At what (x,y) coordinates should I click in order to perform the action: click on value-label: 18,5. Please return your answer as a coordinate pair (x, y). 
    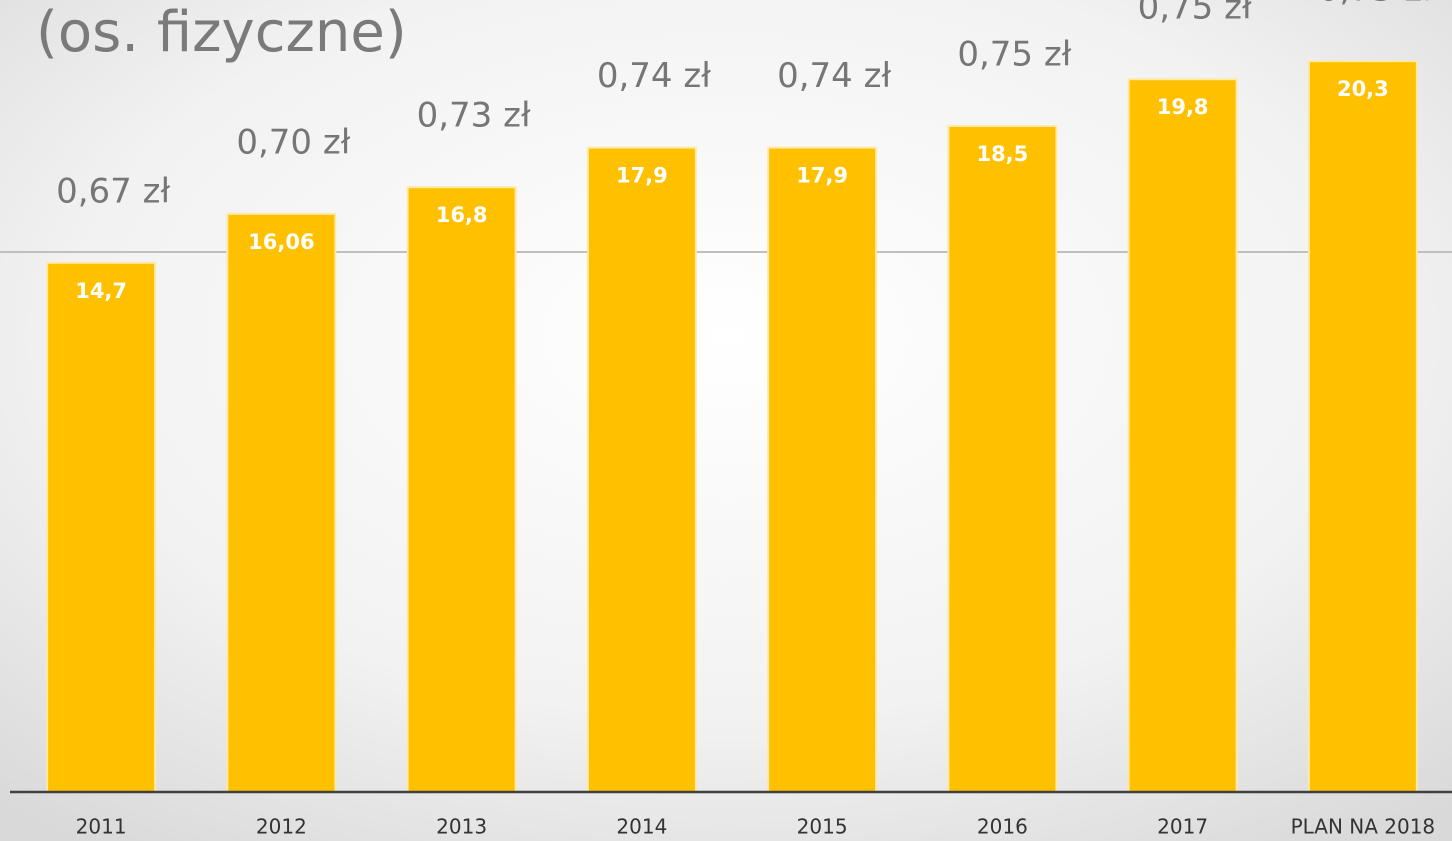
    Looking at the image, I should click on (1002, 154).